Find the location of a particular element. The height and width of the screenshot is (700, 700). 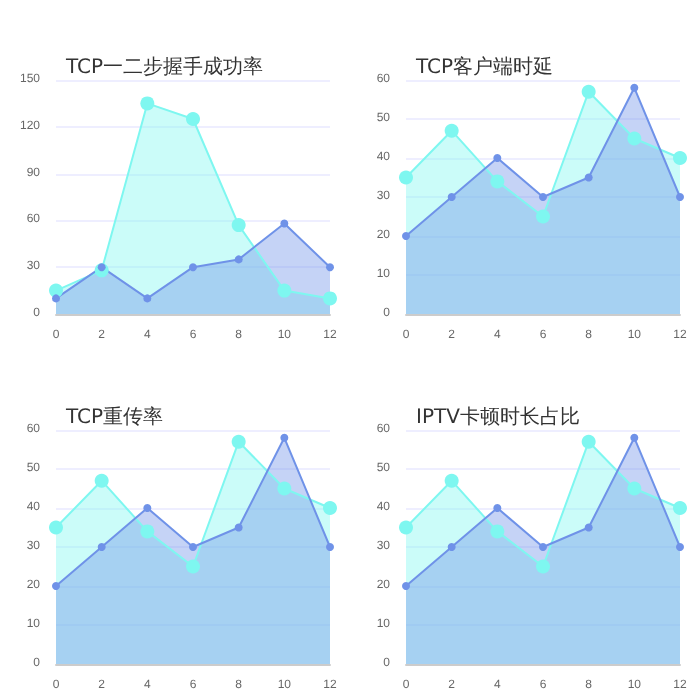

chart-title: TCP一二步握手成功率 is located at coordinates (164, 67).